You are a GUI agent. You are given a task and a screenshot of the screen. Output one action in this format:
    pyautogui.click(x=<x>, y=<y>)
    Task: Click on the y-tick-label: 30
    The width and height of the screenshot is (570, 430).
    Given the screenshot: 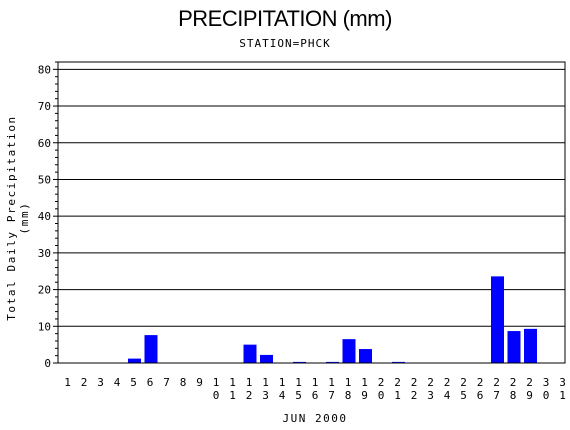 What is the action you would take?
    pyautogui.click(x=44, y=253)
    